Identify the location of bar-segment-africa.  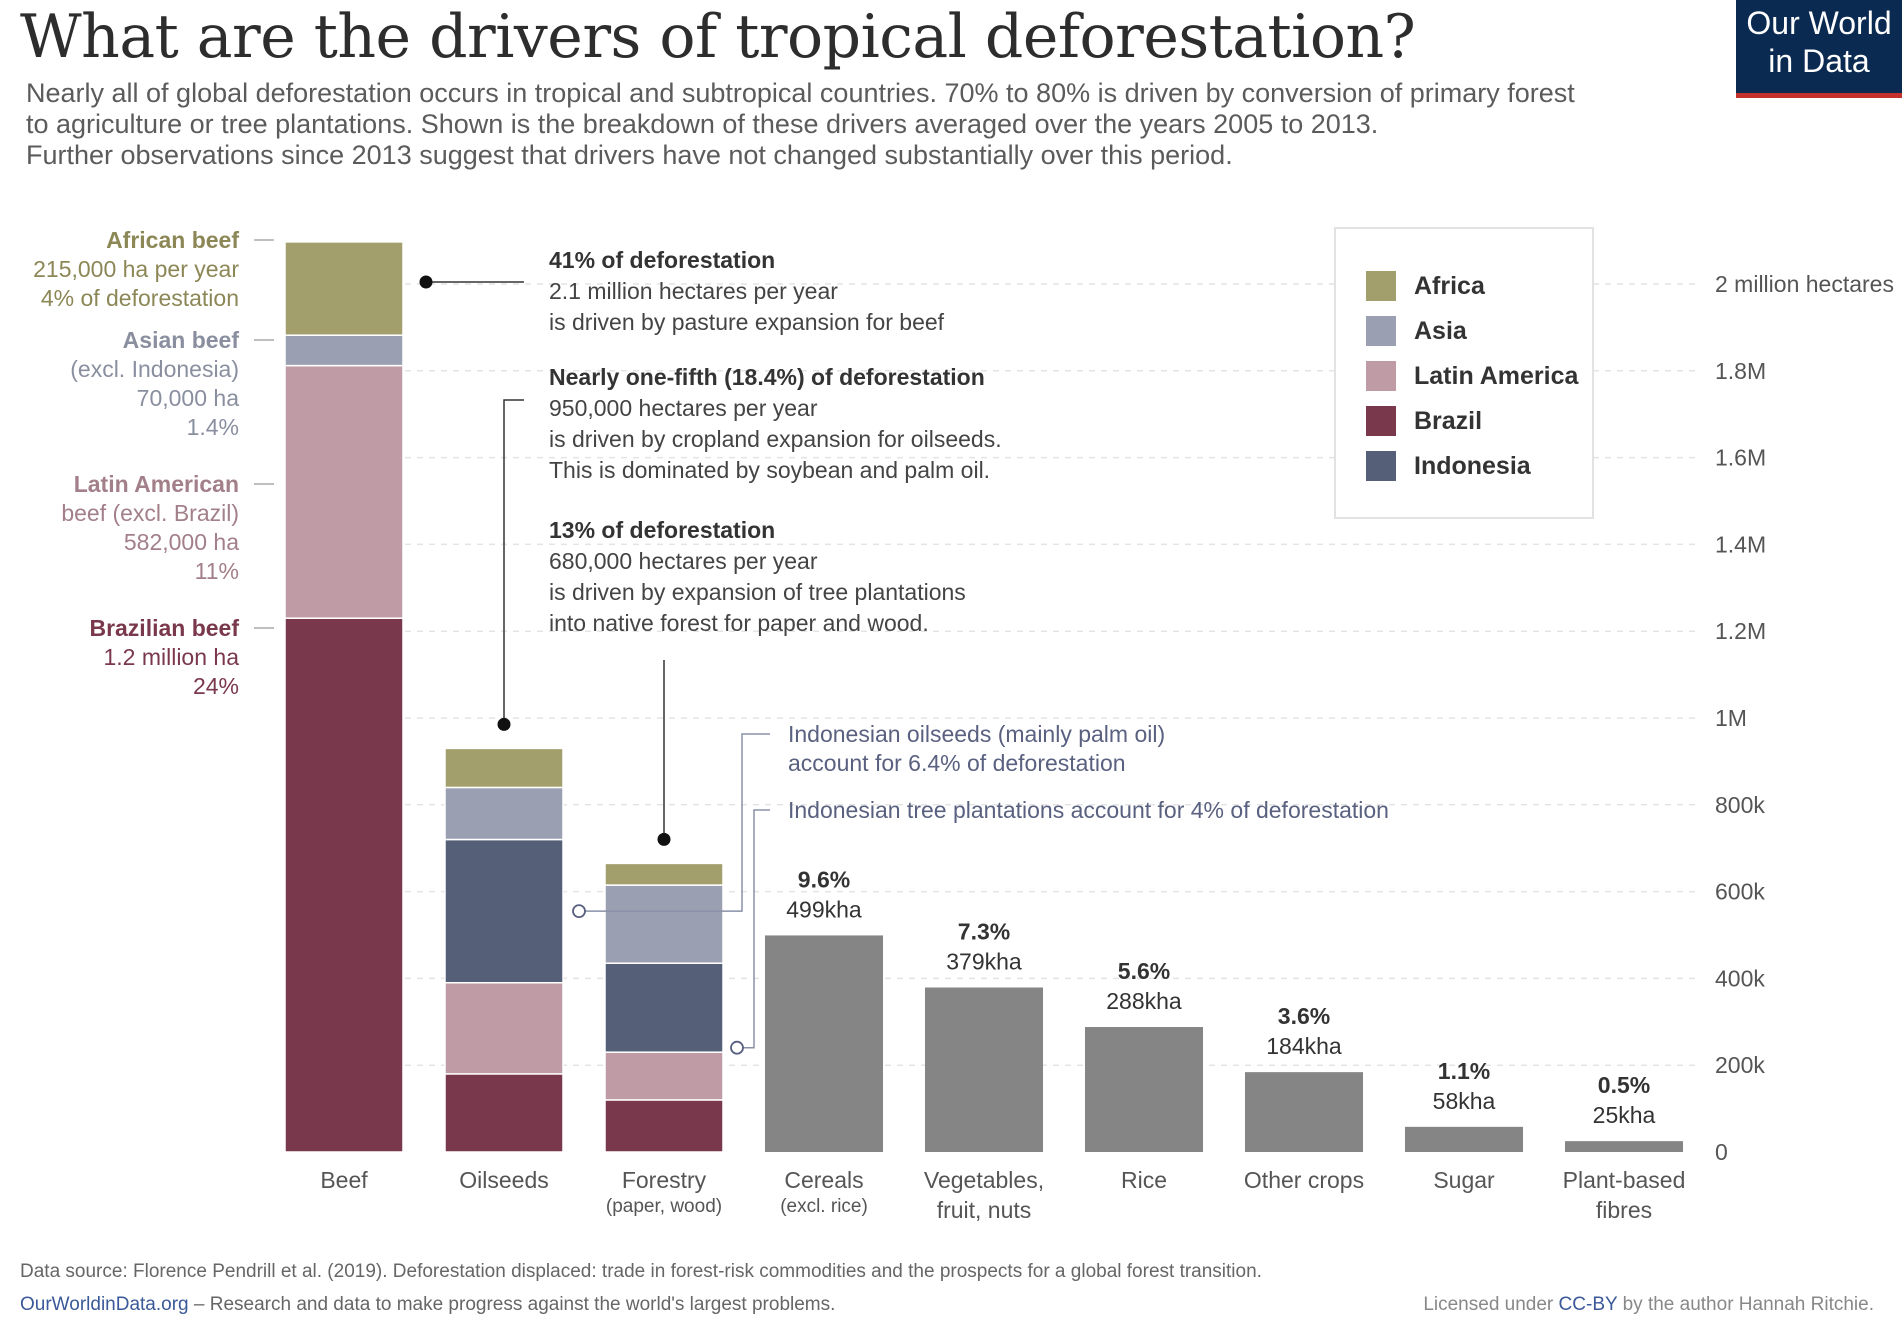
(504, 768).